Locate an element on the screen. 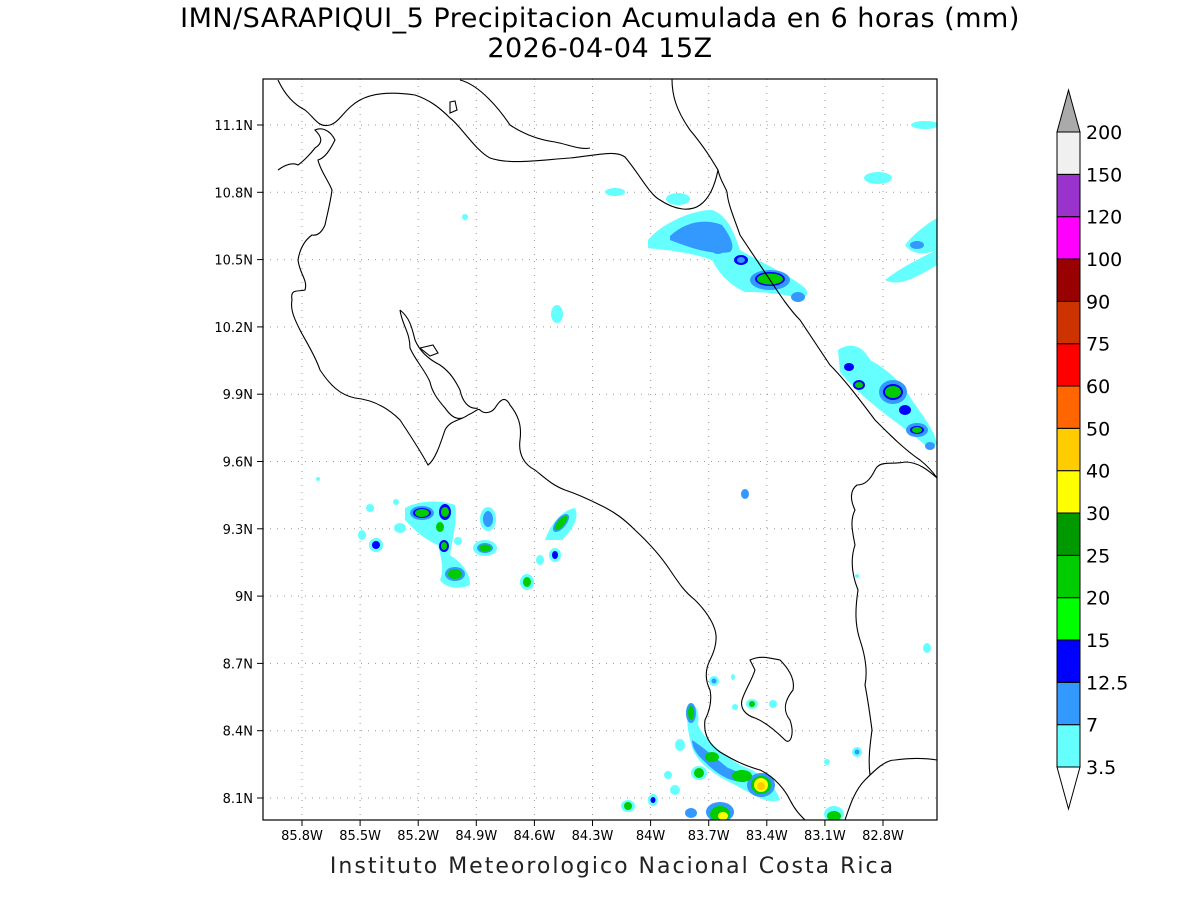  nicoya-gulf is located at coordinates (439, 359).